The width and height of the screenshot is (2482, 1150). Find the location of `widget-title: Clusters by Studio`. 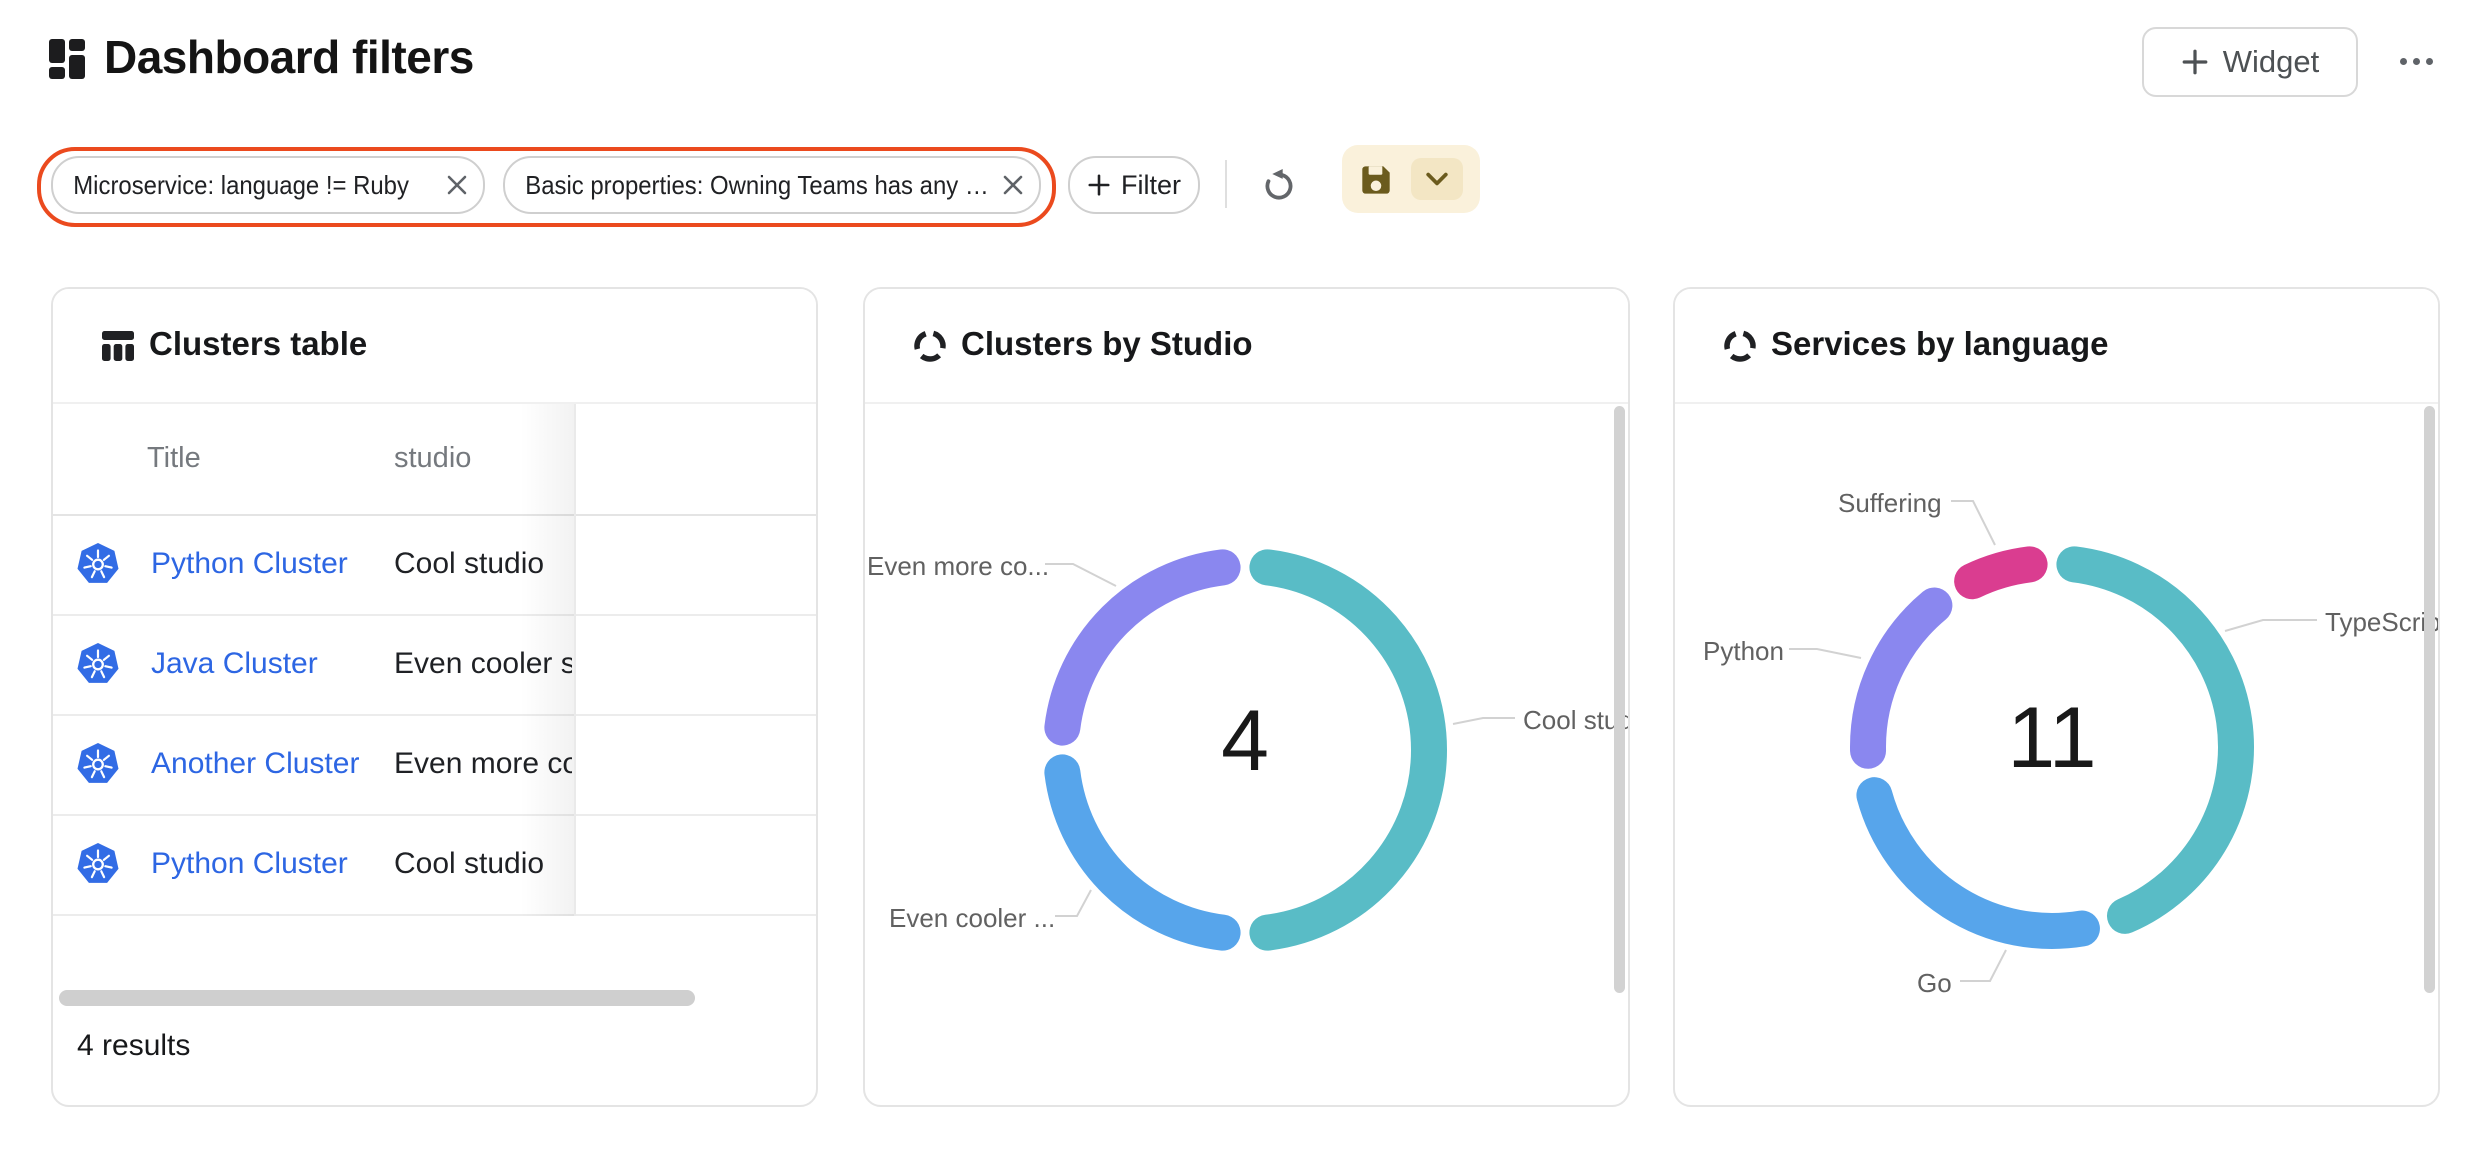

widget-title: Clusters by Studio is located at coordinates (1107, 343).